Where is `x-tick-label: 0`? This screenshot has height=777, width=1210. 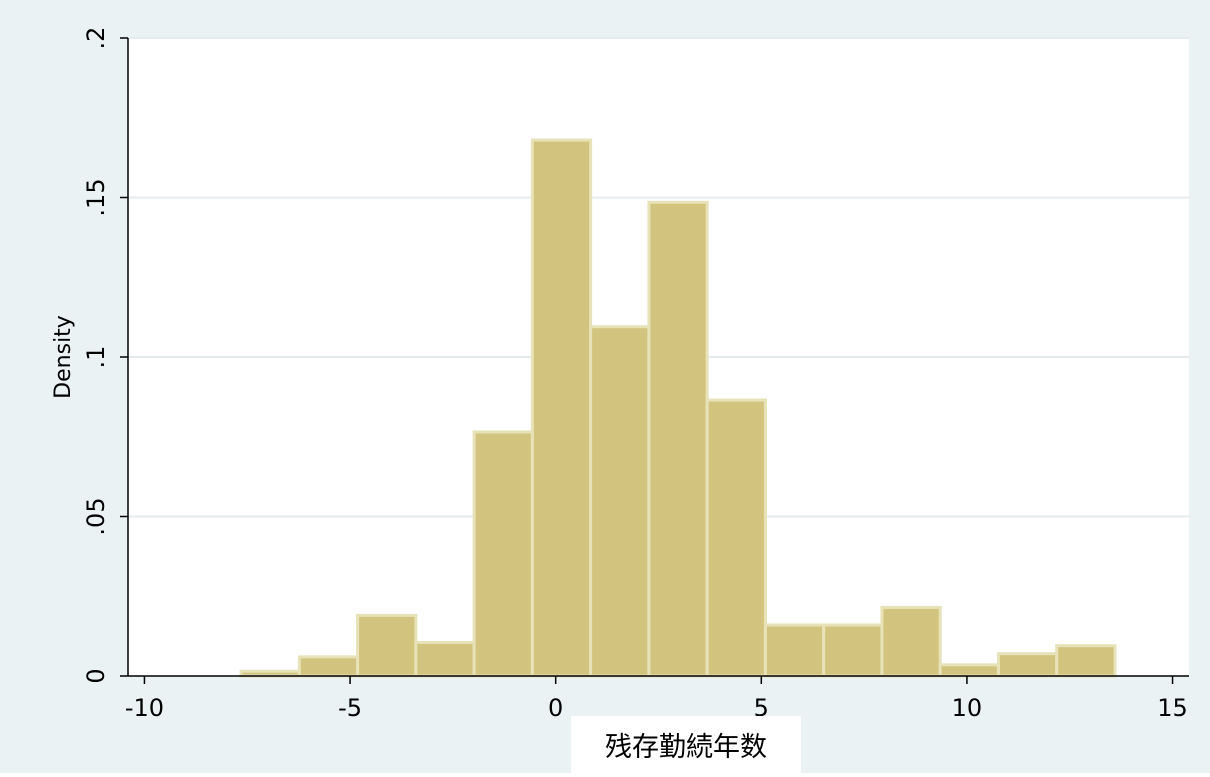 x-tick-label: 0 is located at coordinates (555, 708).